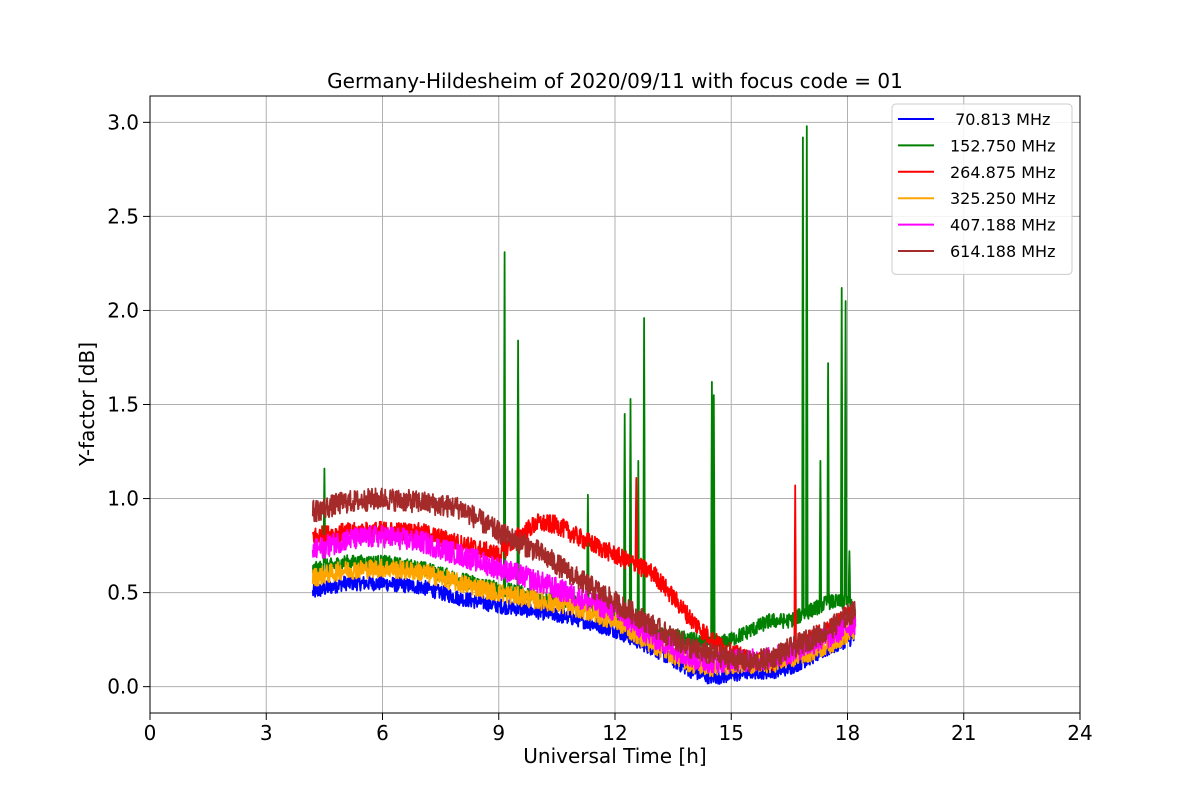 The width and height of the screenshot is (1200, 800). Describe the element at coordinates (1002, 251) in the screenshot. I see `legend-label: 614.188 MHz` at that location.